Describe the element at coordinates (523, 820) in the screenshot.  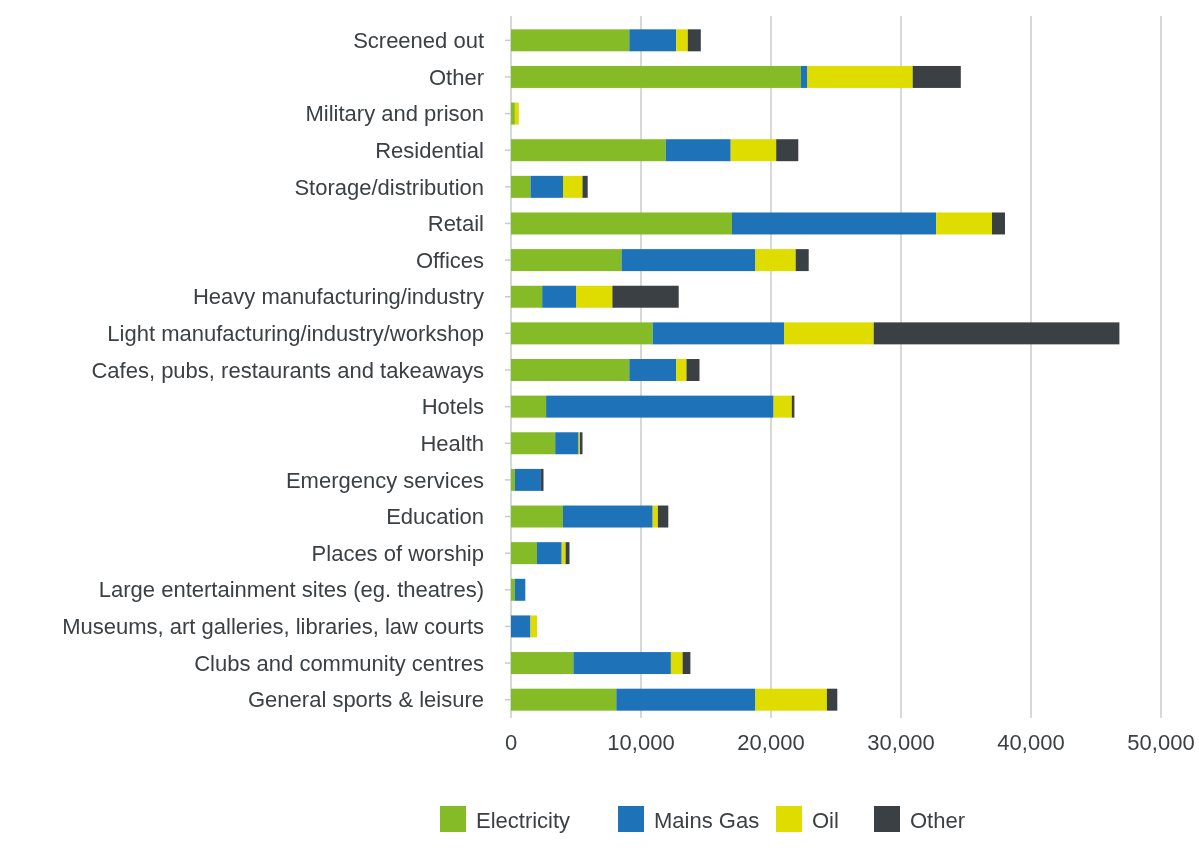
I see `legend-label: Electricity` at that location.